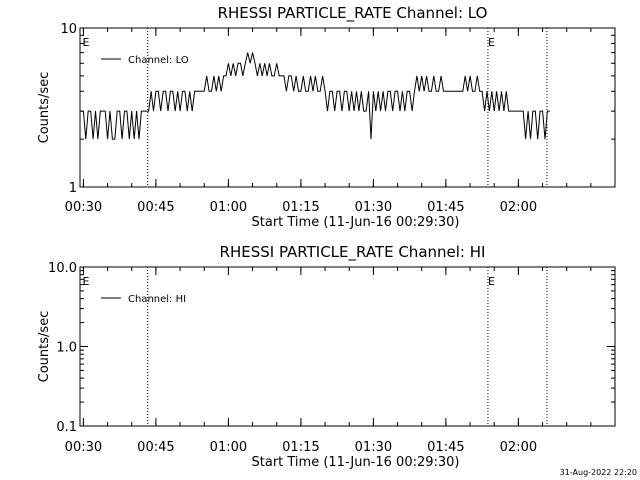 The height and width of the screenshot is (480, 640). I want to click on hi-x-tick-label: 00:30, so click(83, 447).